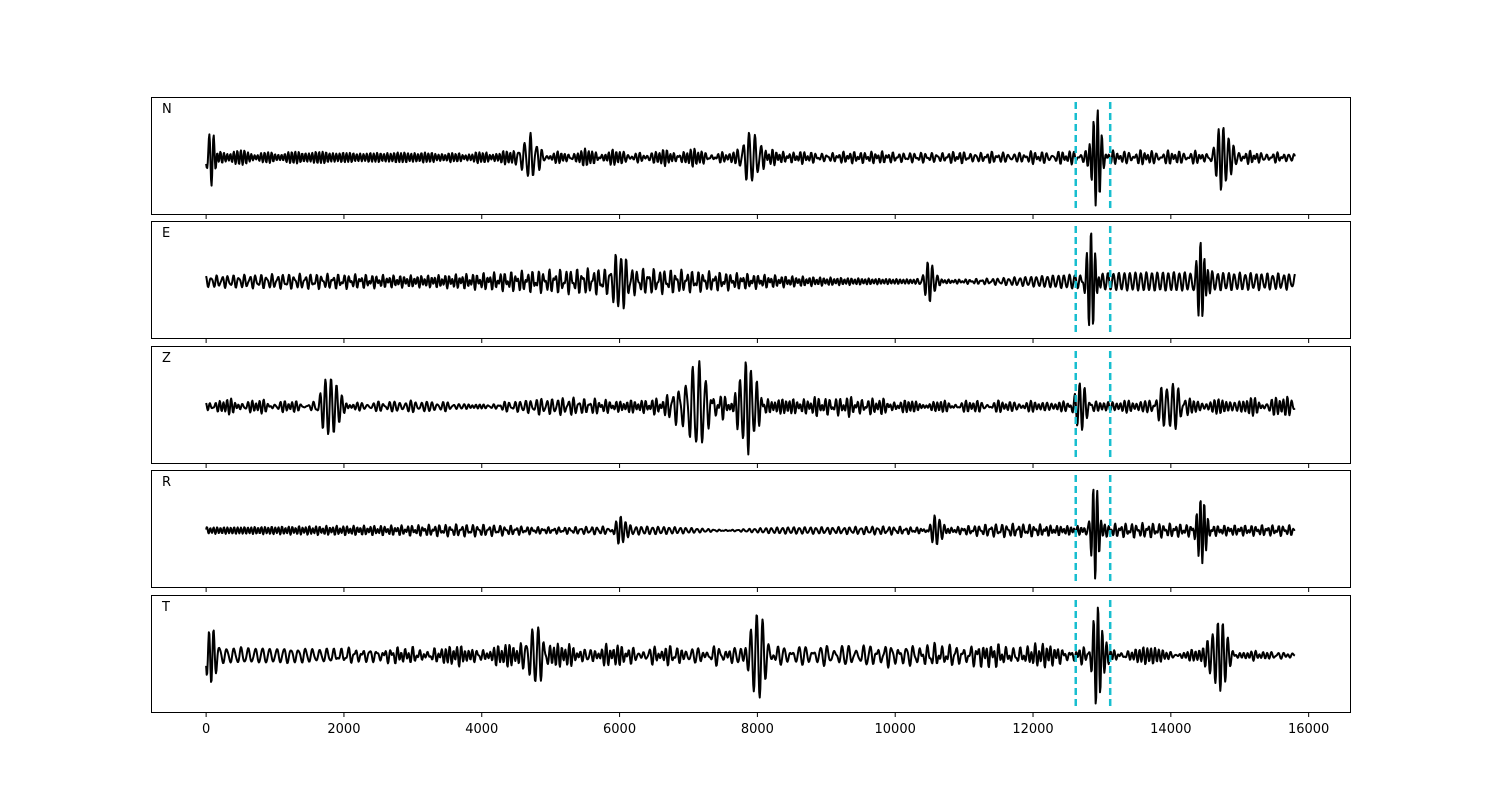 The image size is (1500, 800). I want to click on panel-r: R, so click(751, 531).